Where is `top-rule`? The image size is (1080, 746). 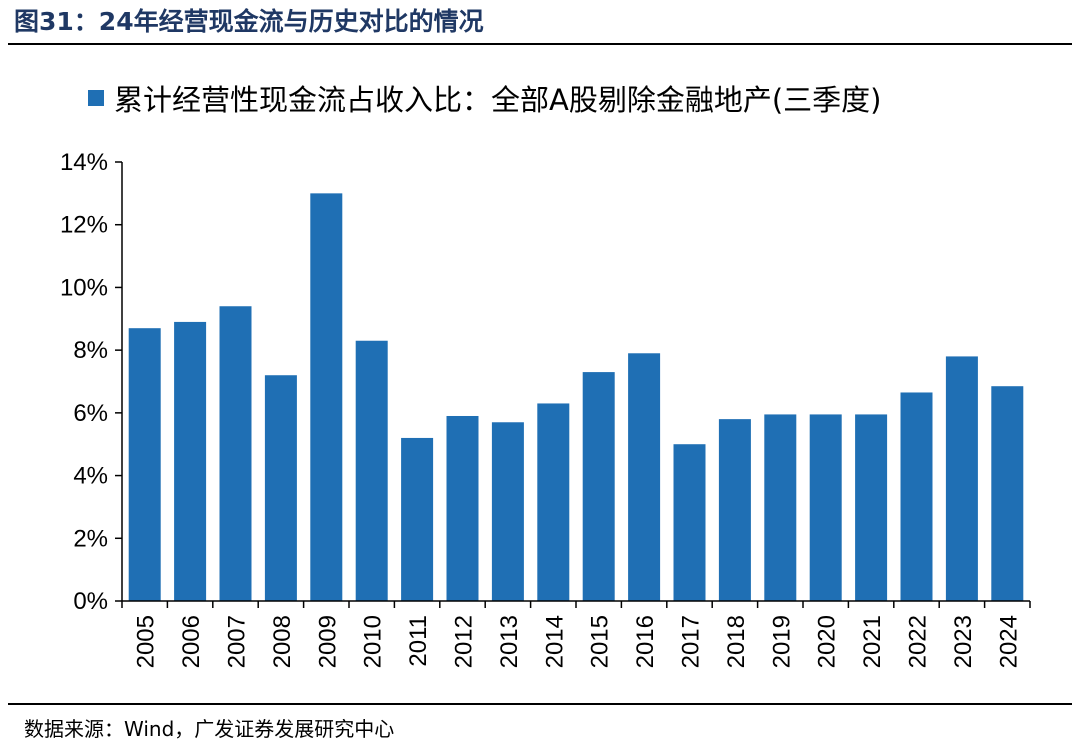 top-rule is located at coordinates (540, 44).